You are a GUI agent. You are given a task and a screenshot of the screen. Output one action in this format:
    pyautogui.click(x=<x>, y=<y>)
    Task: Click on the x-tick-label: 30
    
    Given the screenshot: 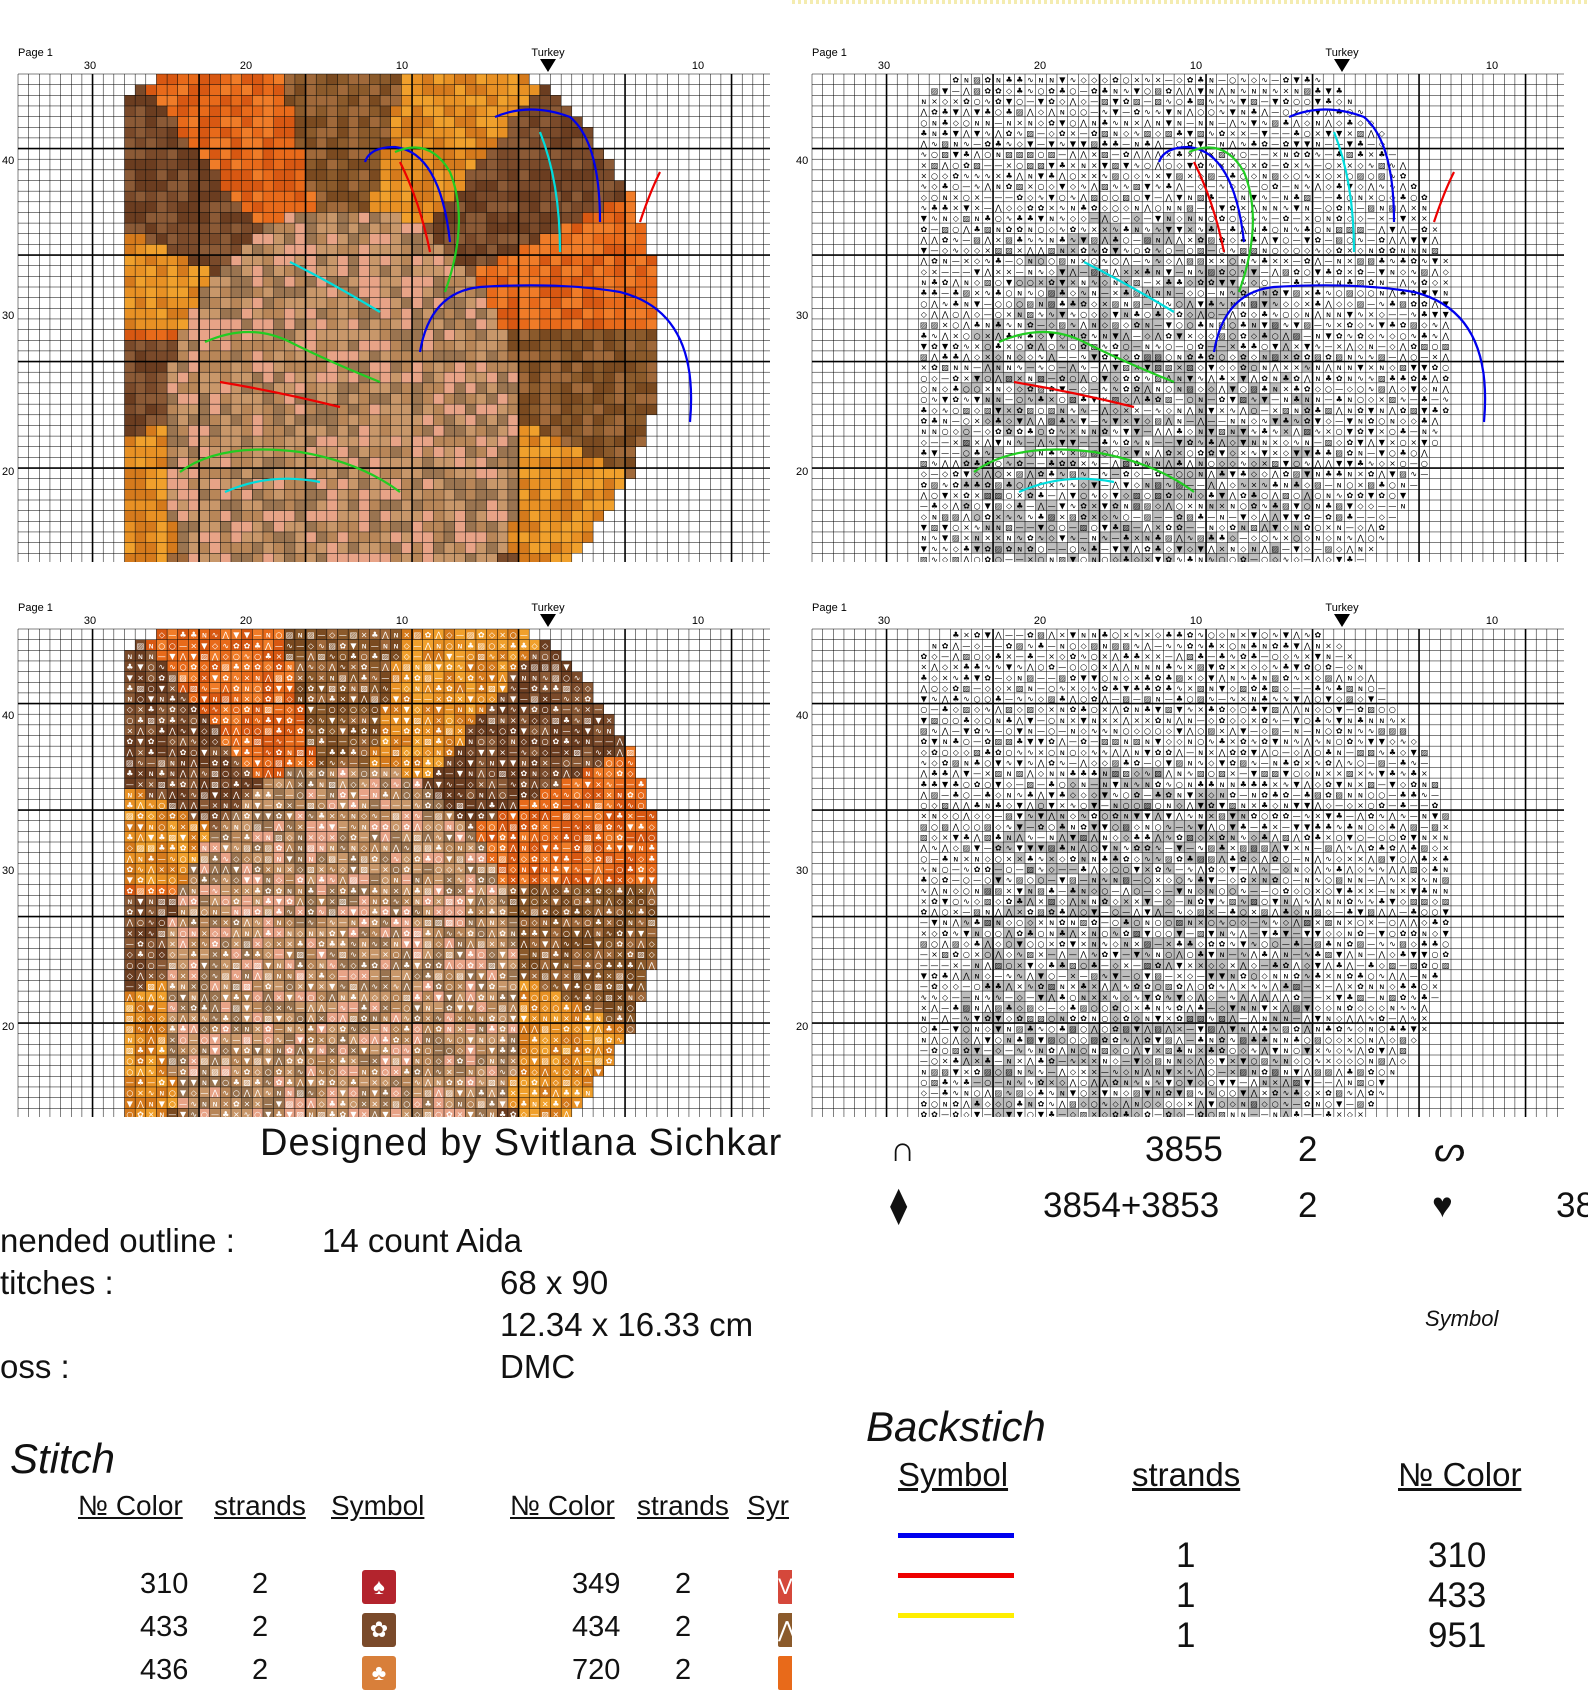 What is the action you would take?
    pyautogui.click(x=884, y=66)
    